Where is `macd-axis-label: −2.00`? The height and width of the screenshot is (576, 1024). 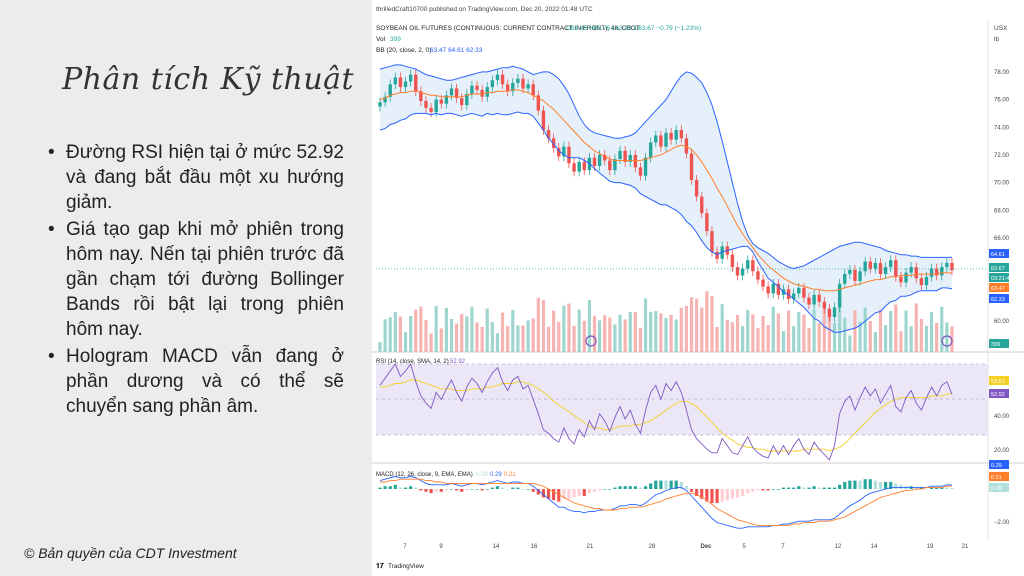
macd-axis-label: −2.00 is located at coordinates (1002, 523).